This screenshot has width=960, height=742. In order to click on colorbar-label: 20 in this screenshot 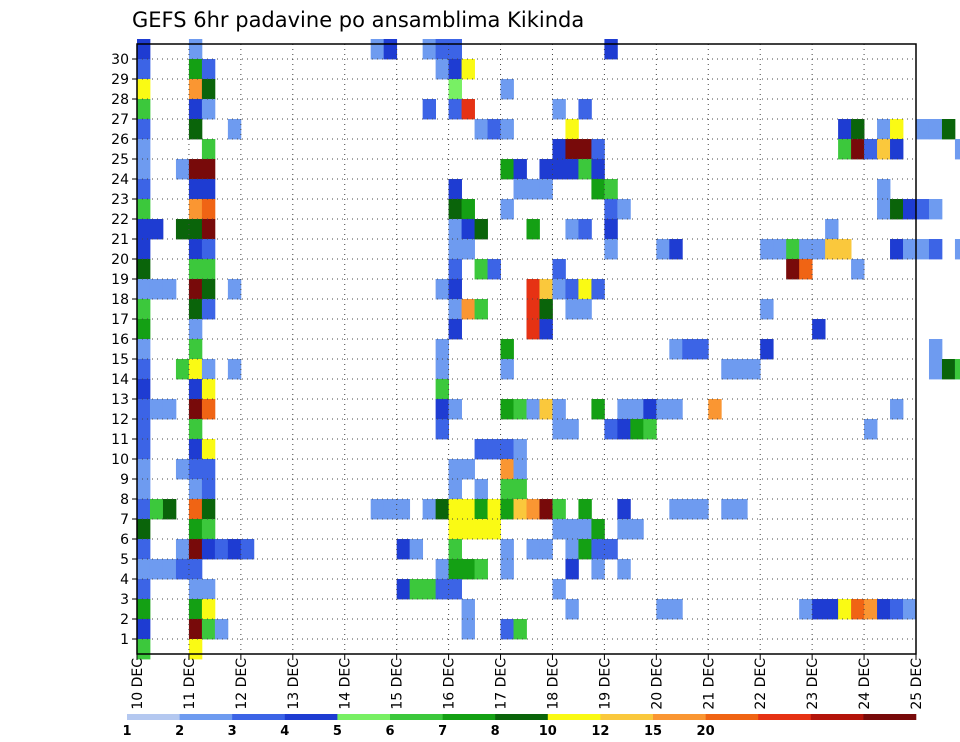, I will do `click(706, 731)`.